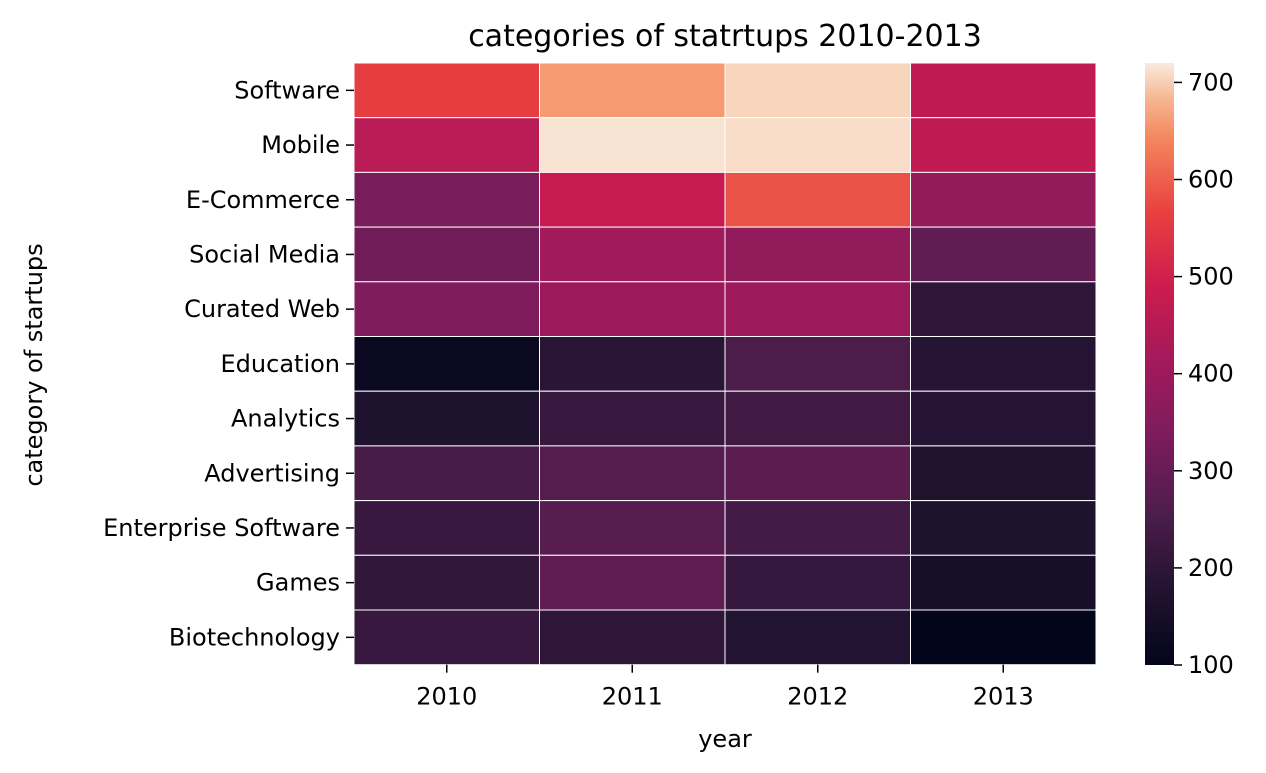 This screenshot has width=1266, height=773. What do you see at coordinates (725, 739) in the screenshot?
I see `x-axis-label: year` at bounding box center [725, 739].